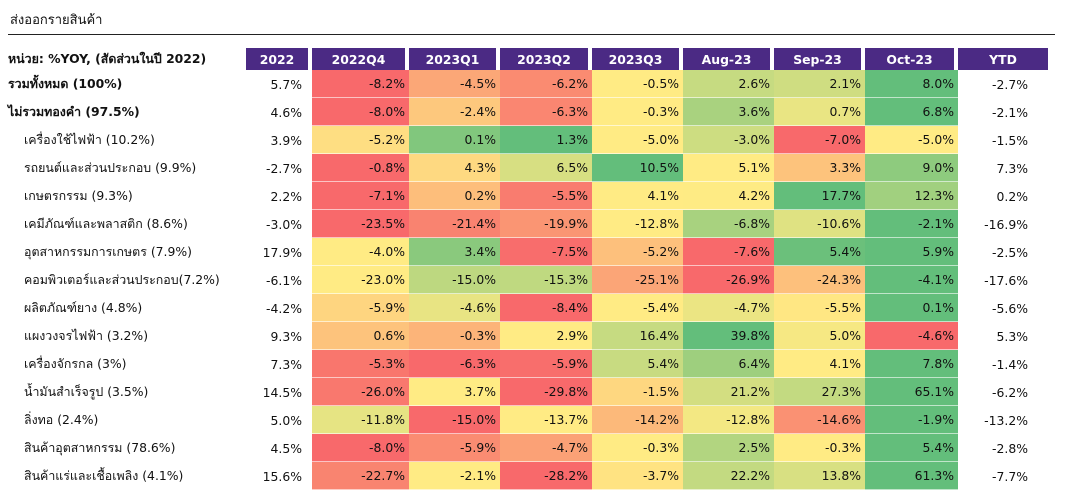  What do you see at coordinates (279, 252) in the screenshot?
I see `cell-2022: 17.9%` at bounding box center [279, 252].